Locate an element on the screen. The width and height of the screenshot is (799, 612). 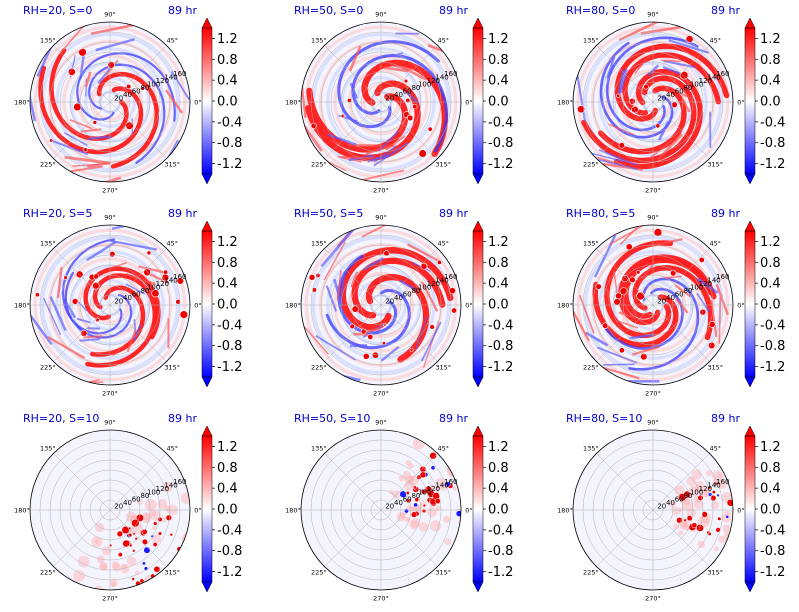
polar-frame is located at coordinates (110, 102).